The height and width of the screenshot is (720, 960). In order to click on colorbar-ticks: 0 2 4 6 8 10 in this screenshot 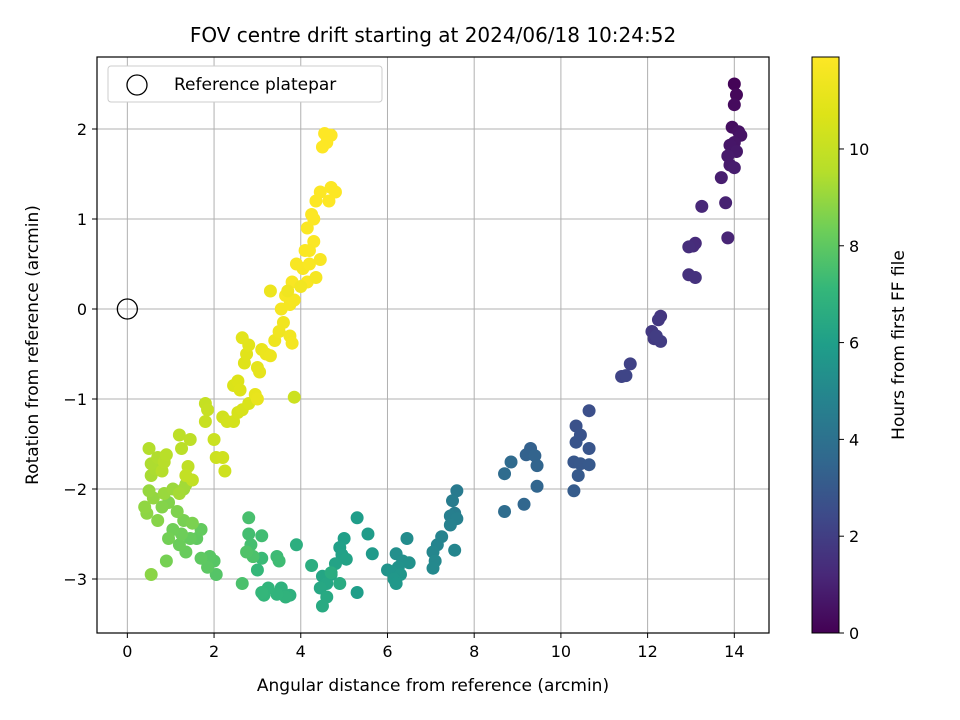, I will do `click(854, 391)`.